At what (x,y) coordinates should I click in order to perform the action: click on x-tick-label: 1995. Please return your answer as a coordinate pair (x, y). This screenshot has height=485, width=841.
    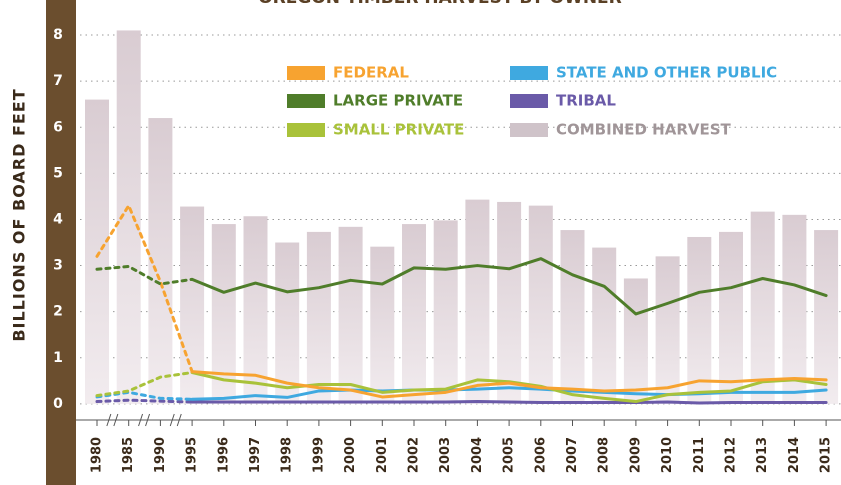
    Looking at the image, I should click on (192, 455).